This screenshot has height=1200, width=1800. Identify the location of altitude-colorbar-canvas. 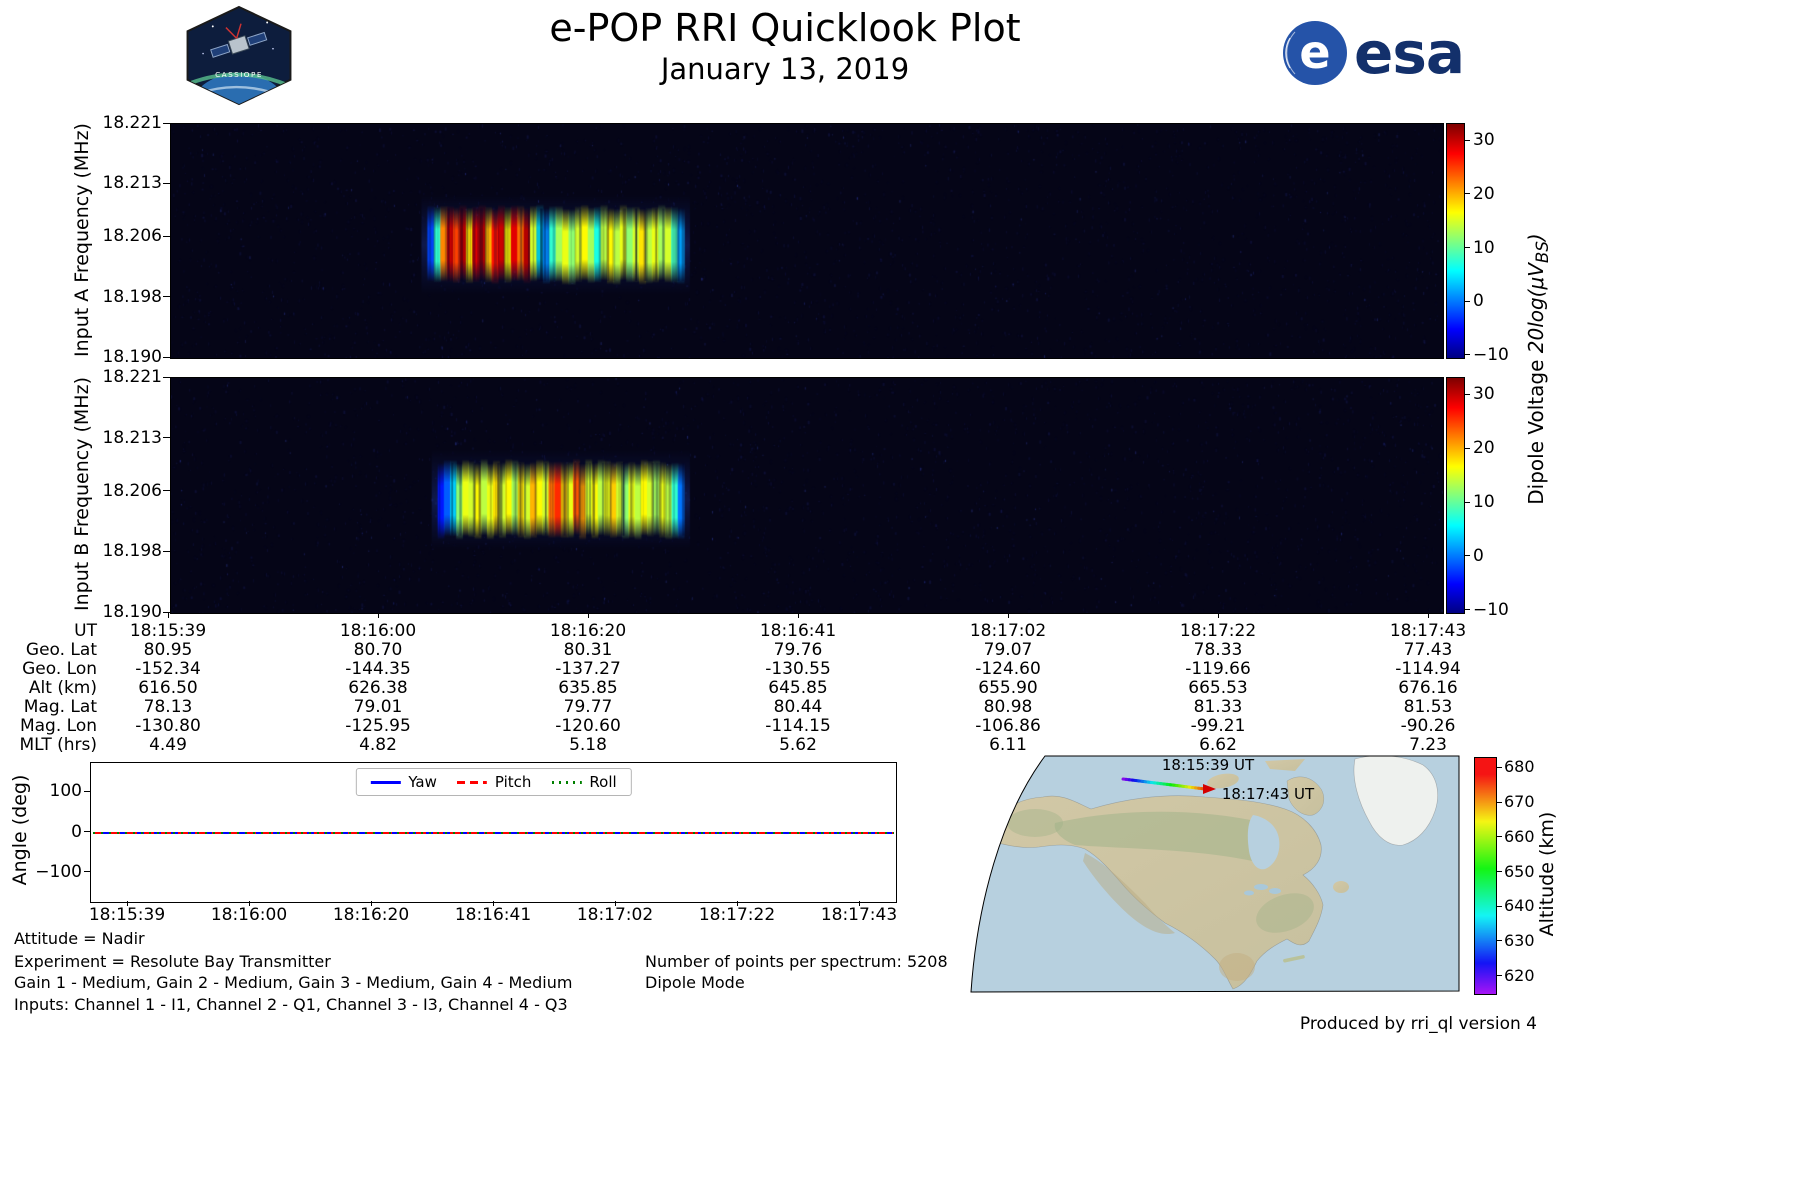
(1485, 876).